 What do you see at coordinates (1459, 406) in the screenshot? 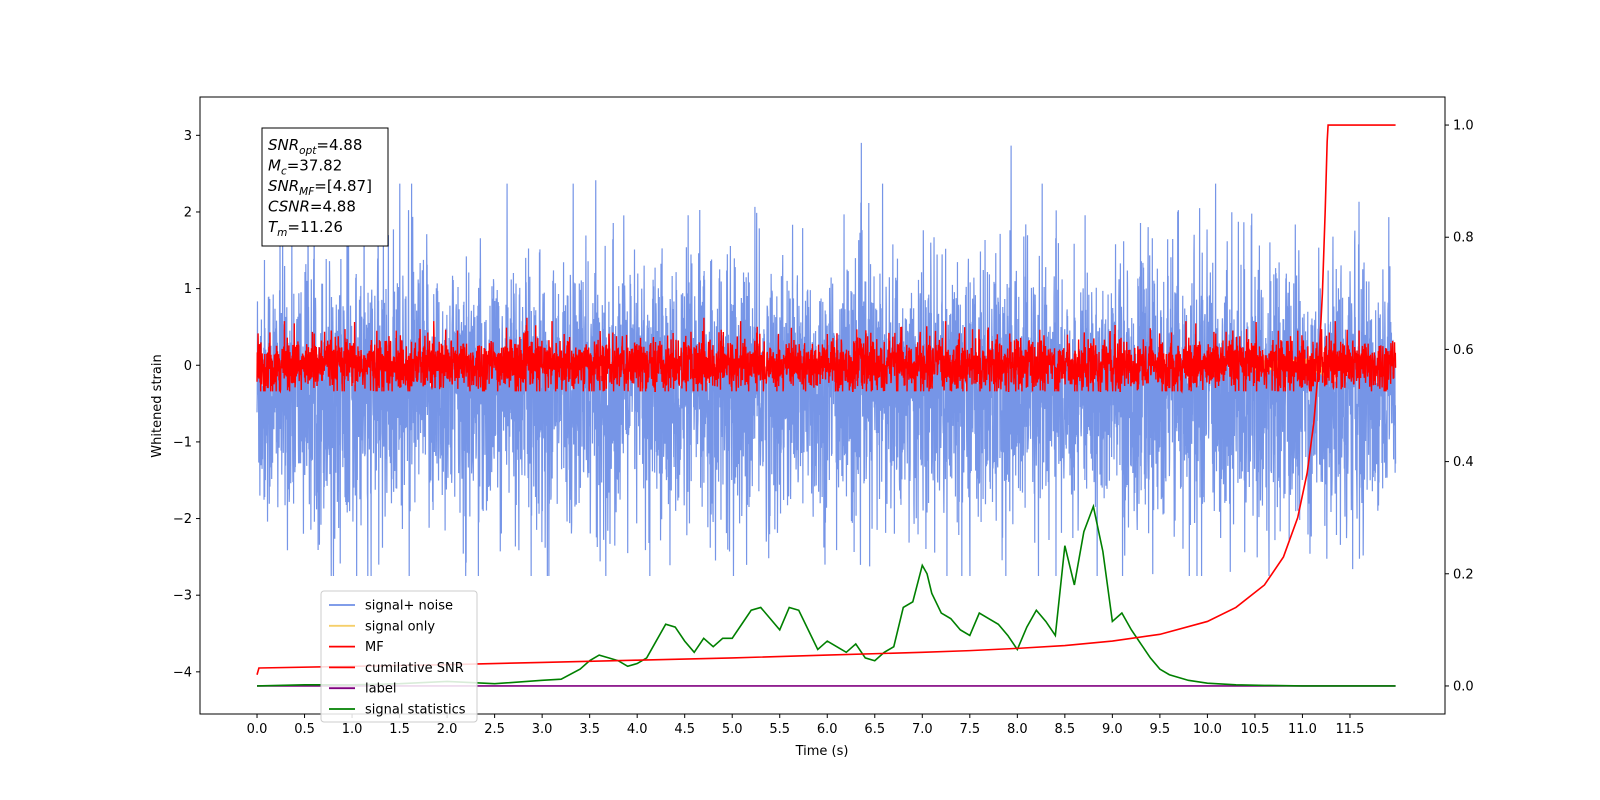
I see `y2-axis: 1.0 0.8 0.6 0.4 0.2 0.0` at bounding box center [1459, 406].